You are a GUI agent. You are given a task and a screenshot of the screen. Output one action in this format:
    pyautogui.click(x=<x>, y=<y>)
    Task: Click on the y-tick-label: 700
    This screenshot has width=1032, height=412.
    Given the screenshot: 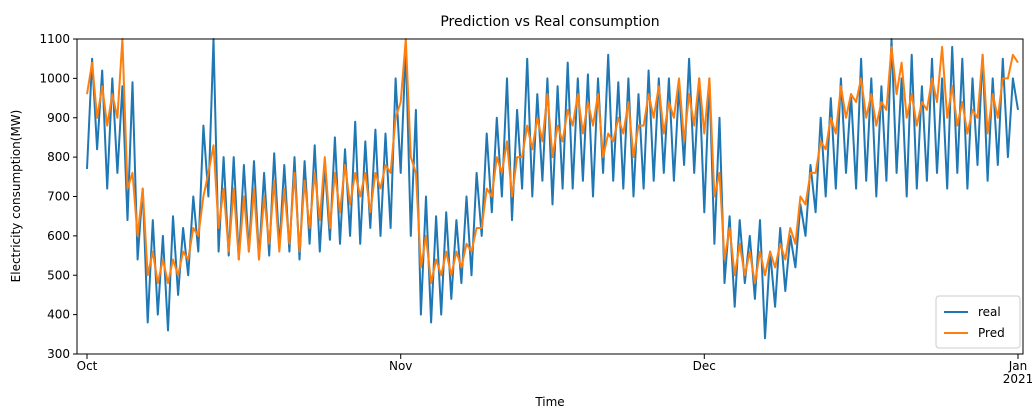 What is the action you would take?
    pyautogui.click(x=58, y=197)
    